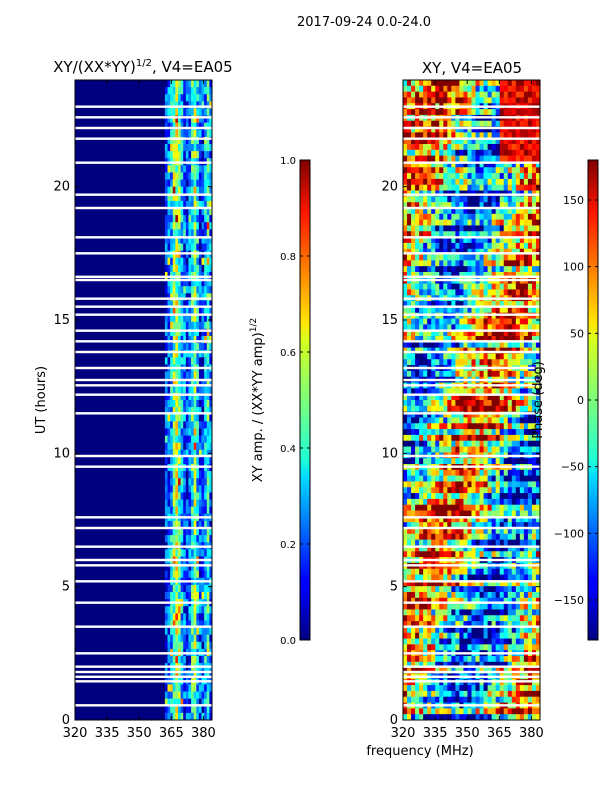 This screenshot has width=600, height=804. Describe the element at coordinates (61, 320) in the screenshot. I see `y-tick-label: 15` at that location.